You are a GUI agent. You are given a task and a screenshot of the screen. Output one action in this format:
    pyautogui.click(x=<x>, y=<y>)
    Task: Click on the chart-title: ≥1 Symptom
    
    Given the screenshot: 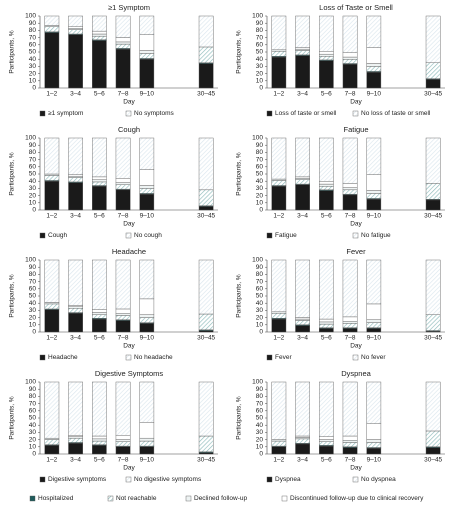 What is the action you would take?
    pyautogui.click(x=129, y=7)
    